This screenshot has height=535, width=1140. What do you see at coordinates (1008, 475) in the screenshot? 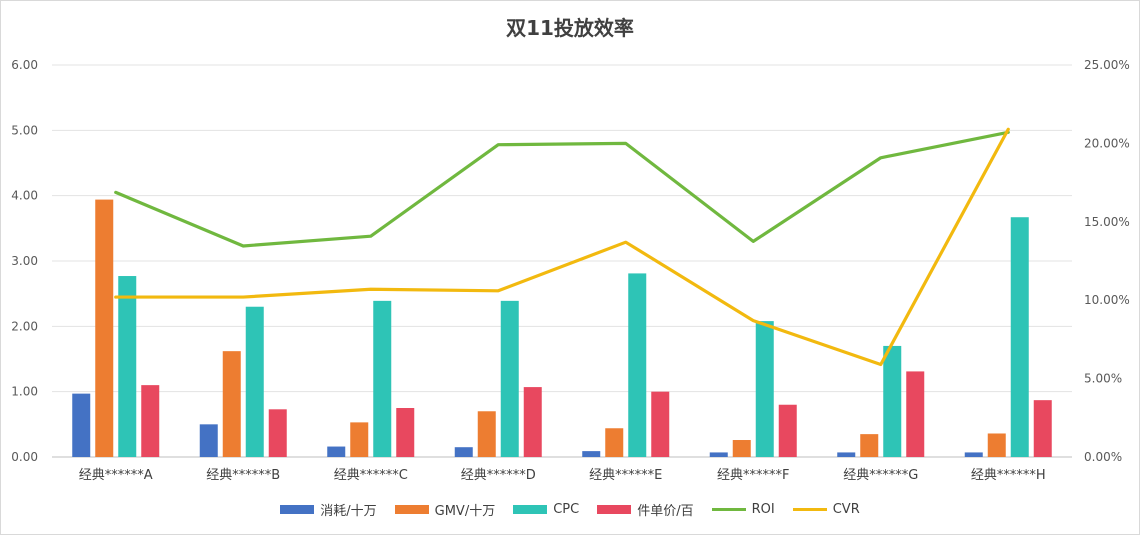
I see `x-category-label: 经典******H` at bounding box center [1008, 475].